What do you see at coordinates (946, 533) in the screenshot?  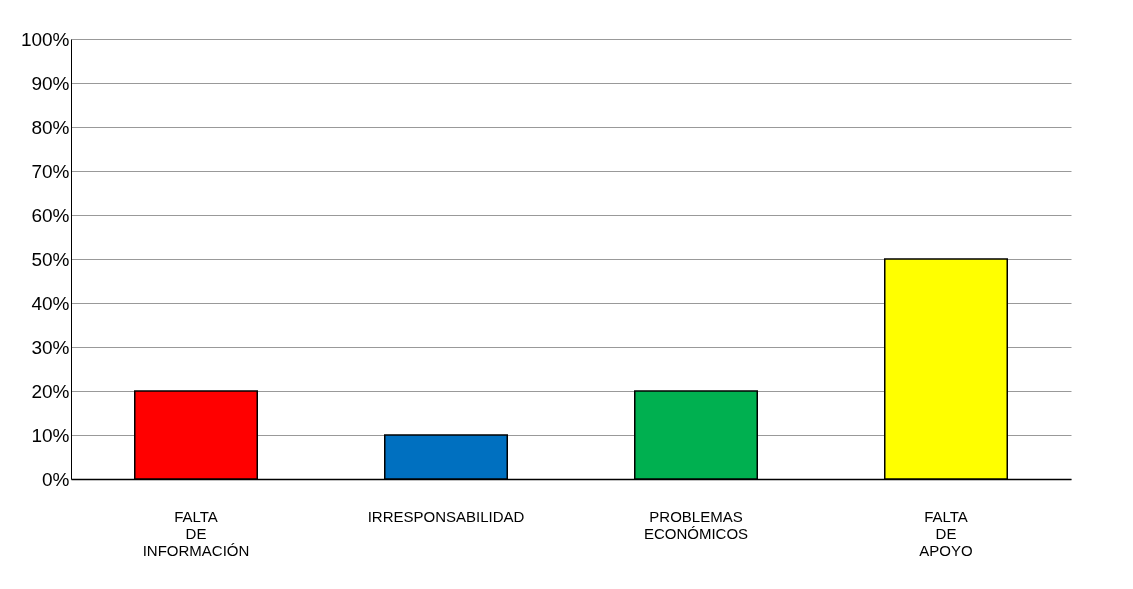 I see `x-tick-label: FALTA DE APOYO` at bounding box center [946, 533].